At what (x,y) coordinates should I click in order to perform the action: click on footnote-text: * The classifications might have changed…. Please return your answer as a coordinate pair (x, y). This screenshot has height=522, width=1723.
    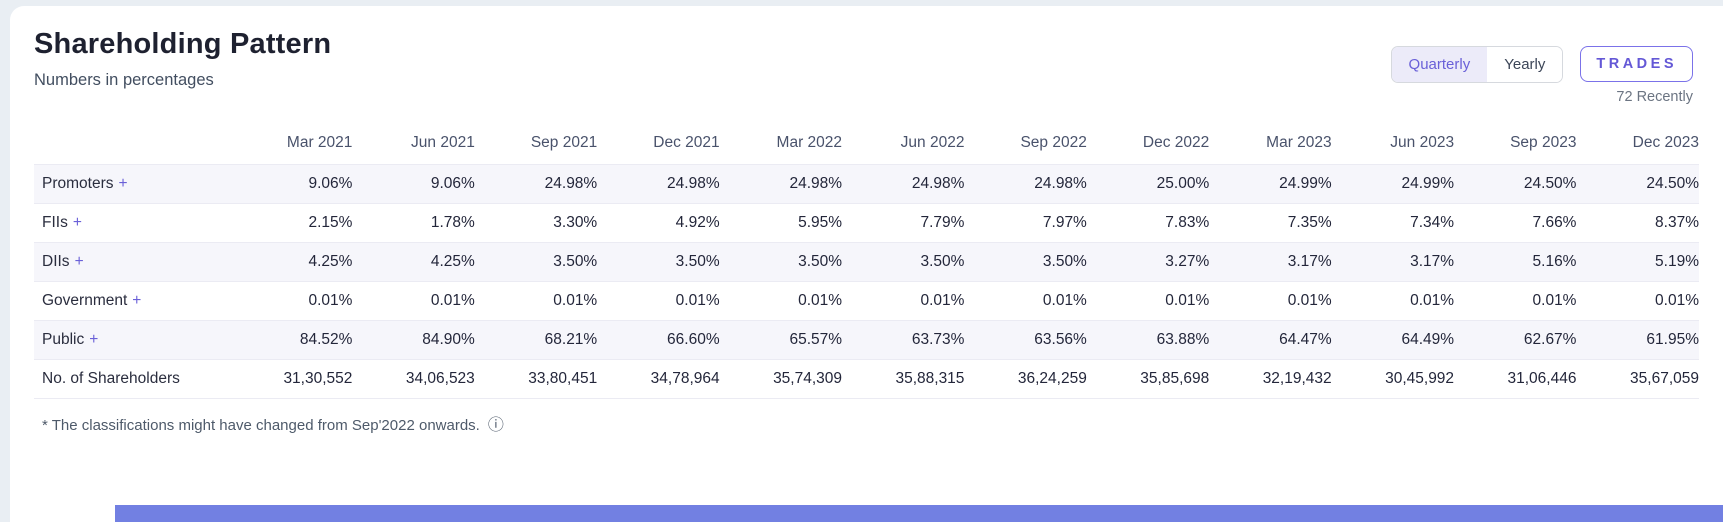
    Looking at the image, I should click on (261, 425).